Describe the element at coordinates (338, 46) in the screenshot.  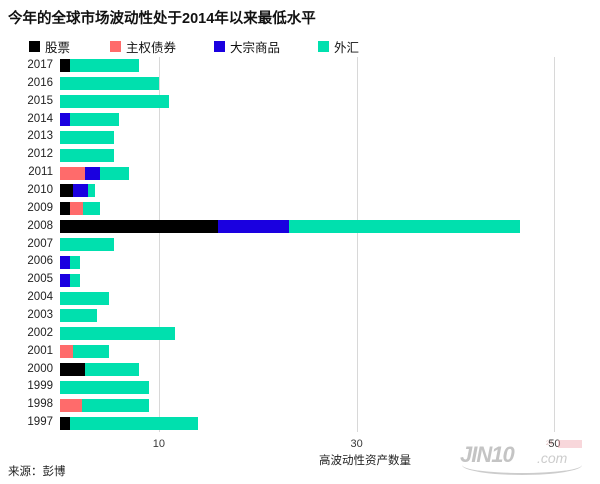
I see `legend-item-fx: 外汇` at that location.